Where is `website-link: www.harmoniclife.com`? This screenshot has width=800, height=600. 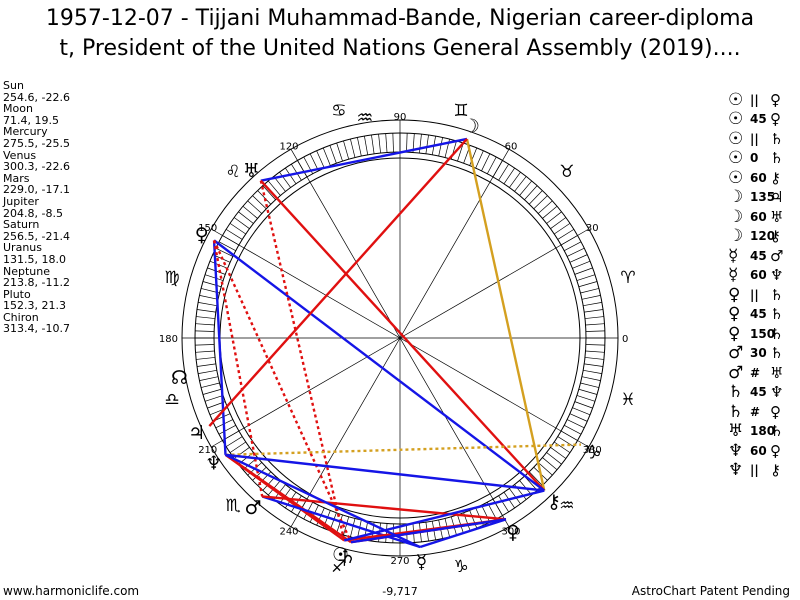
website-link: www.harmoniclife.com is located at coordinates (71, 591).